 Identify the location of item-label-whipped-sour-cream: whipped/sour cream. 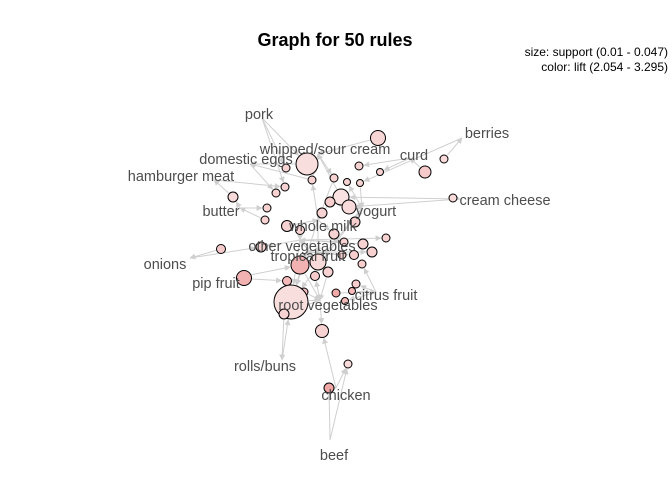
(325, 150).